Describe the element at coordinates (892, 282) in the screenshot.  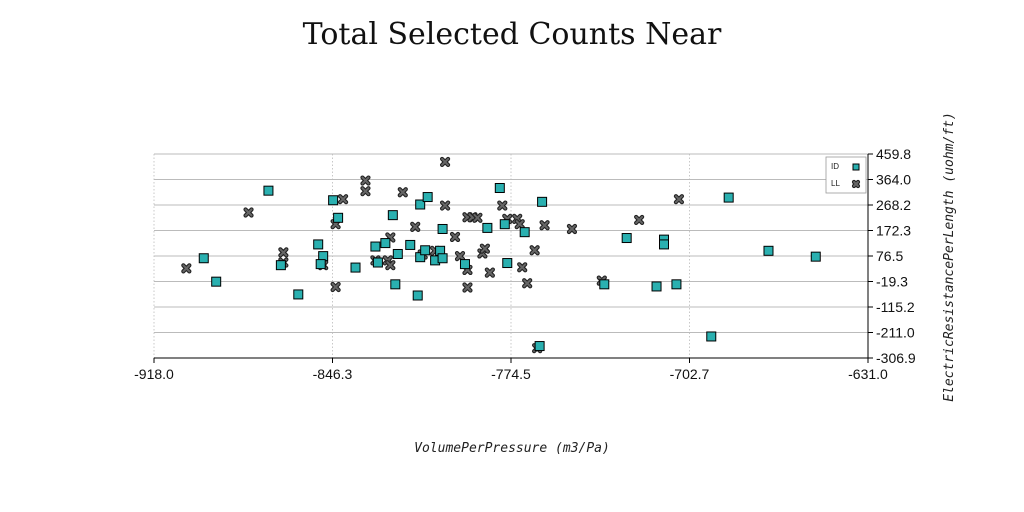
I see `y-tick-label: -19.3` at that location.